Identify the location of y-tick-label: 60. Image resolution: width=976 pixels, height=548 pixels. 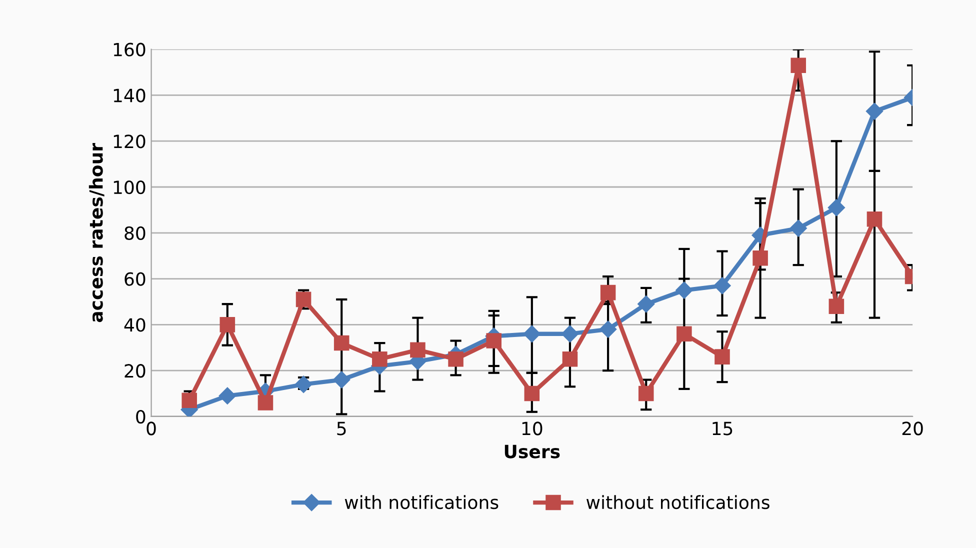
(135, 279).